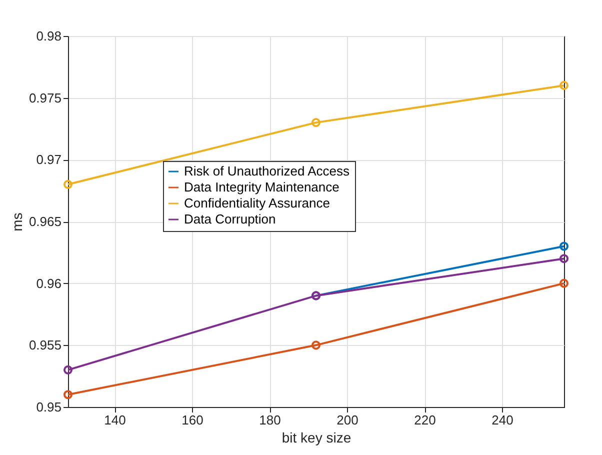 The width and height of the screenshot is (602, 455). What do you see at coordinates (425, 420) in the screenshot?
I see `x-tick-label: 220` at bounding box center [425, 420].